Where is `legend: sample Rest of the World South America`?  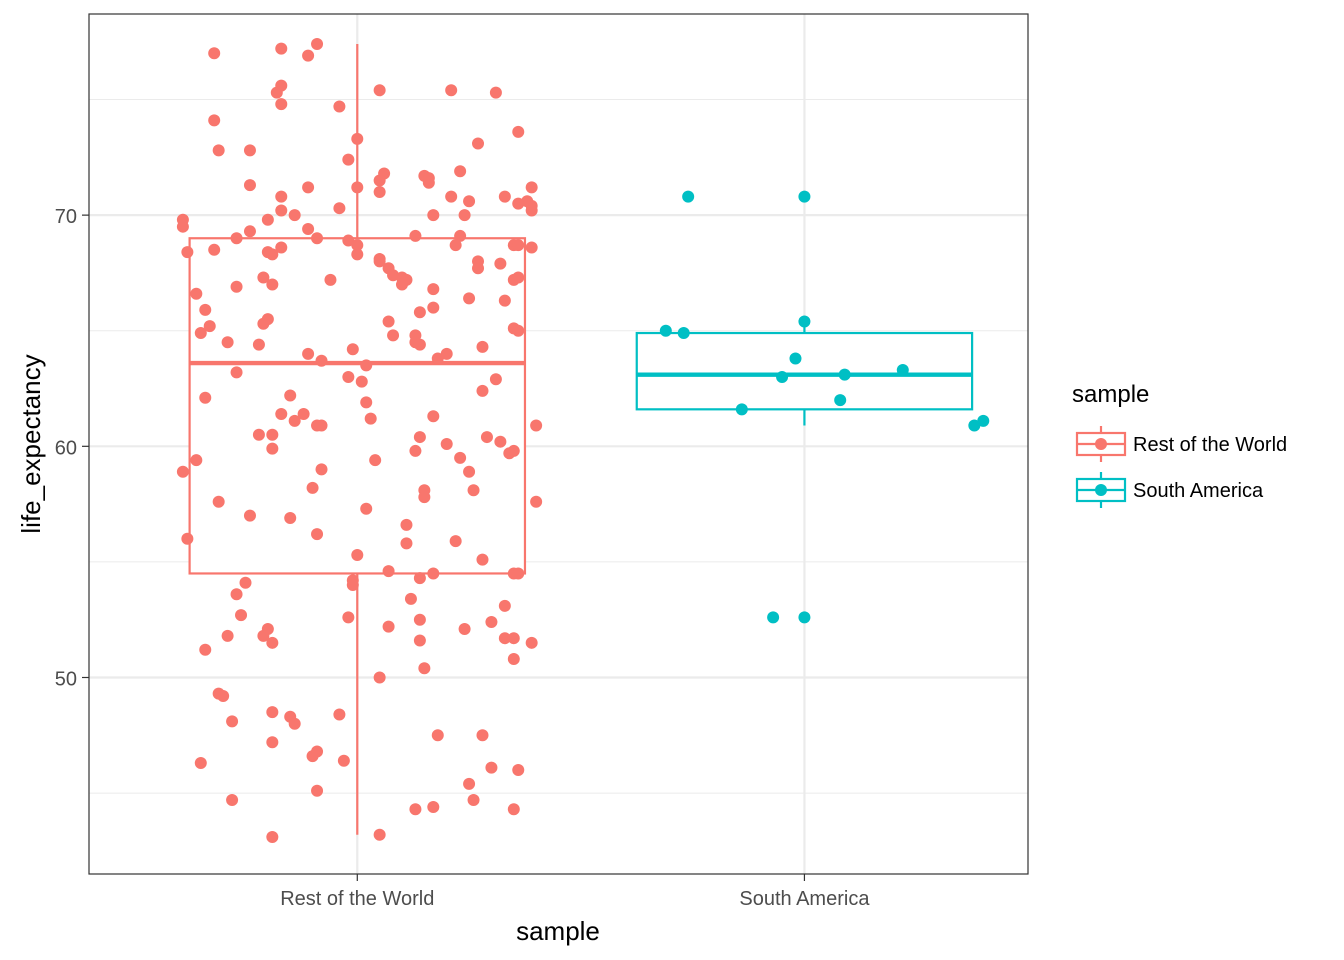
legend: sample Rest of the World South America is located at coordinates (1179, 444).